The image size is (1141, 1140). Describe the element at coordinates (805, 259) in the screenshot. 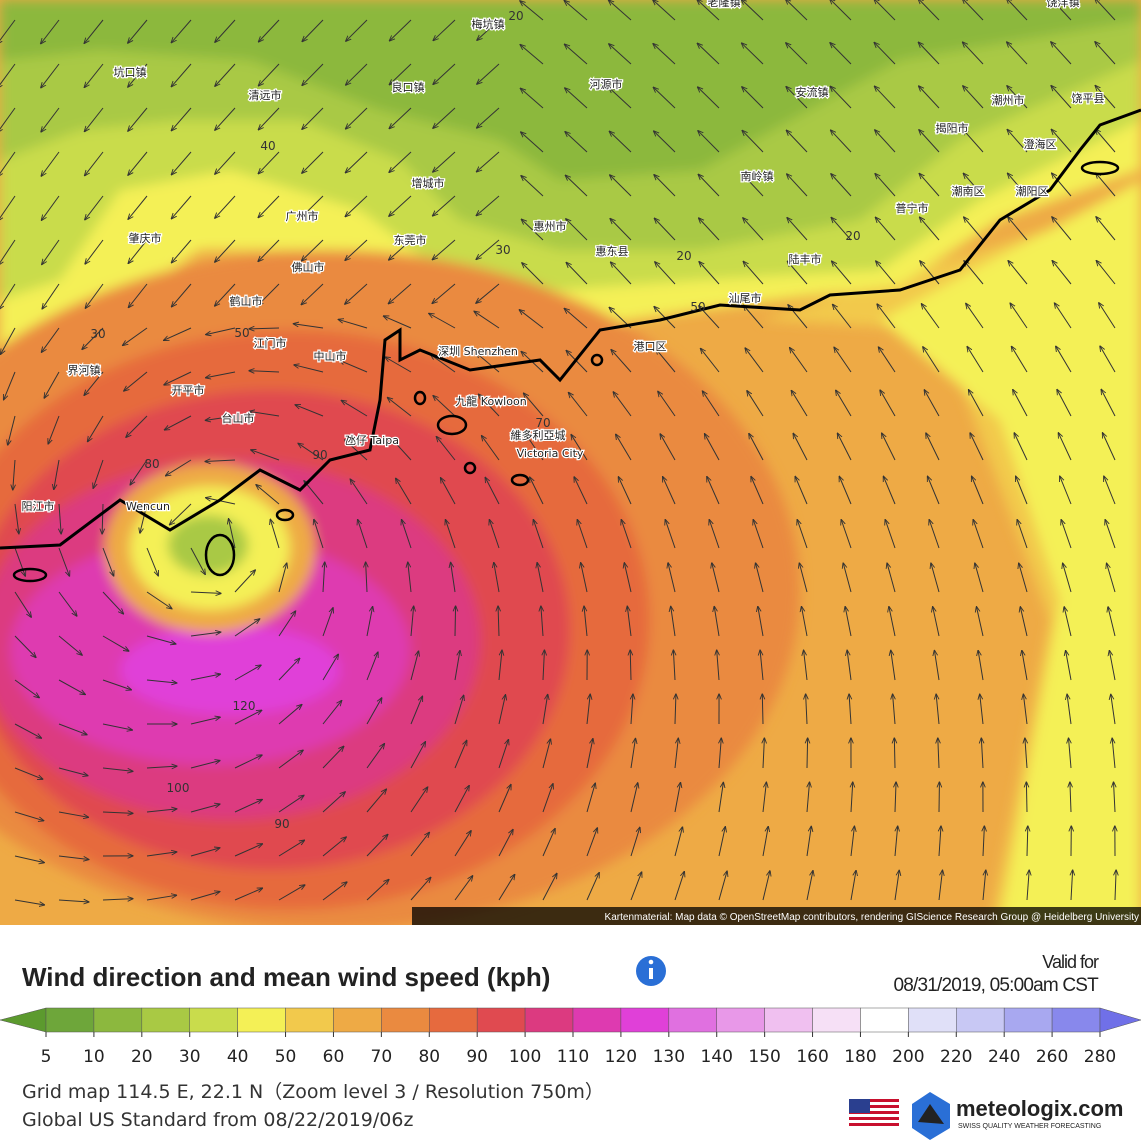

I see `place-label: 陆丰市` at that location.